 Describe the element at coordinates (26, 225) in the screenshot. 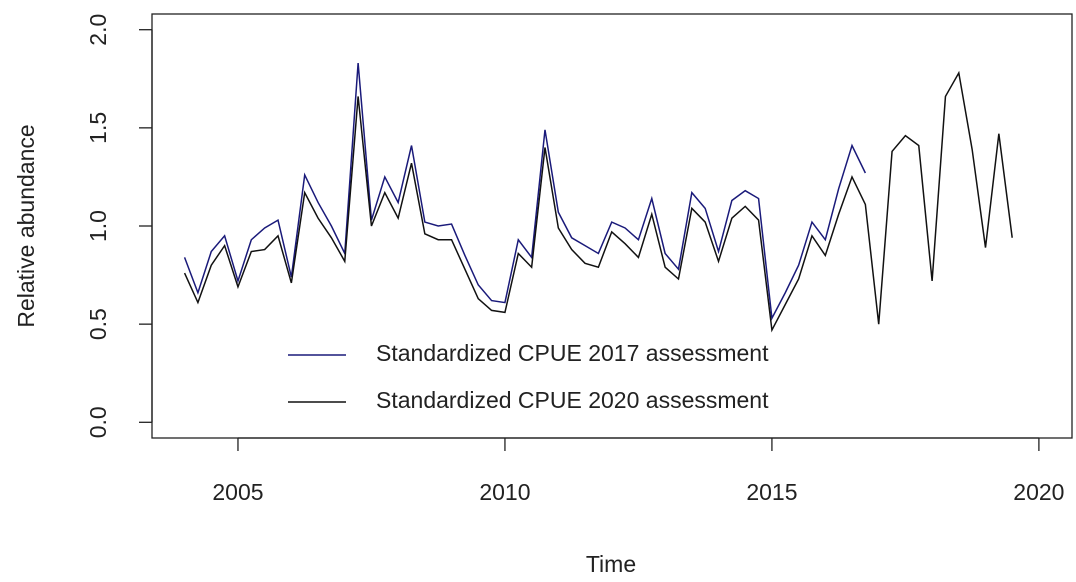

I see `y-axis-label: Relative abundance` at that location.